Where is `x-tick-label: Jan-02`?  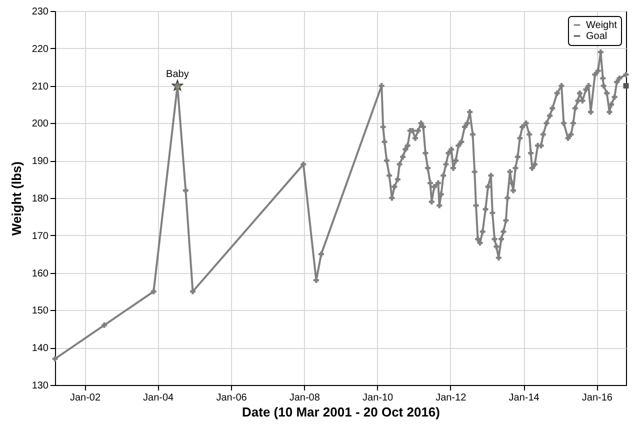
x-tick-label: Jan-02 is located at coordinates (85, 398).